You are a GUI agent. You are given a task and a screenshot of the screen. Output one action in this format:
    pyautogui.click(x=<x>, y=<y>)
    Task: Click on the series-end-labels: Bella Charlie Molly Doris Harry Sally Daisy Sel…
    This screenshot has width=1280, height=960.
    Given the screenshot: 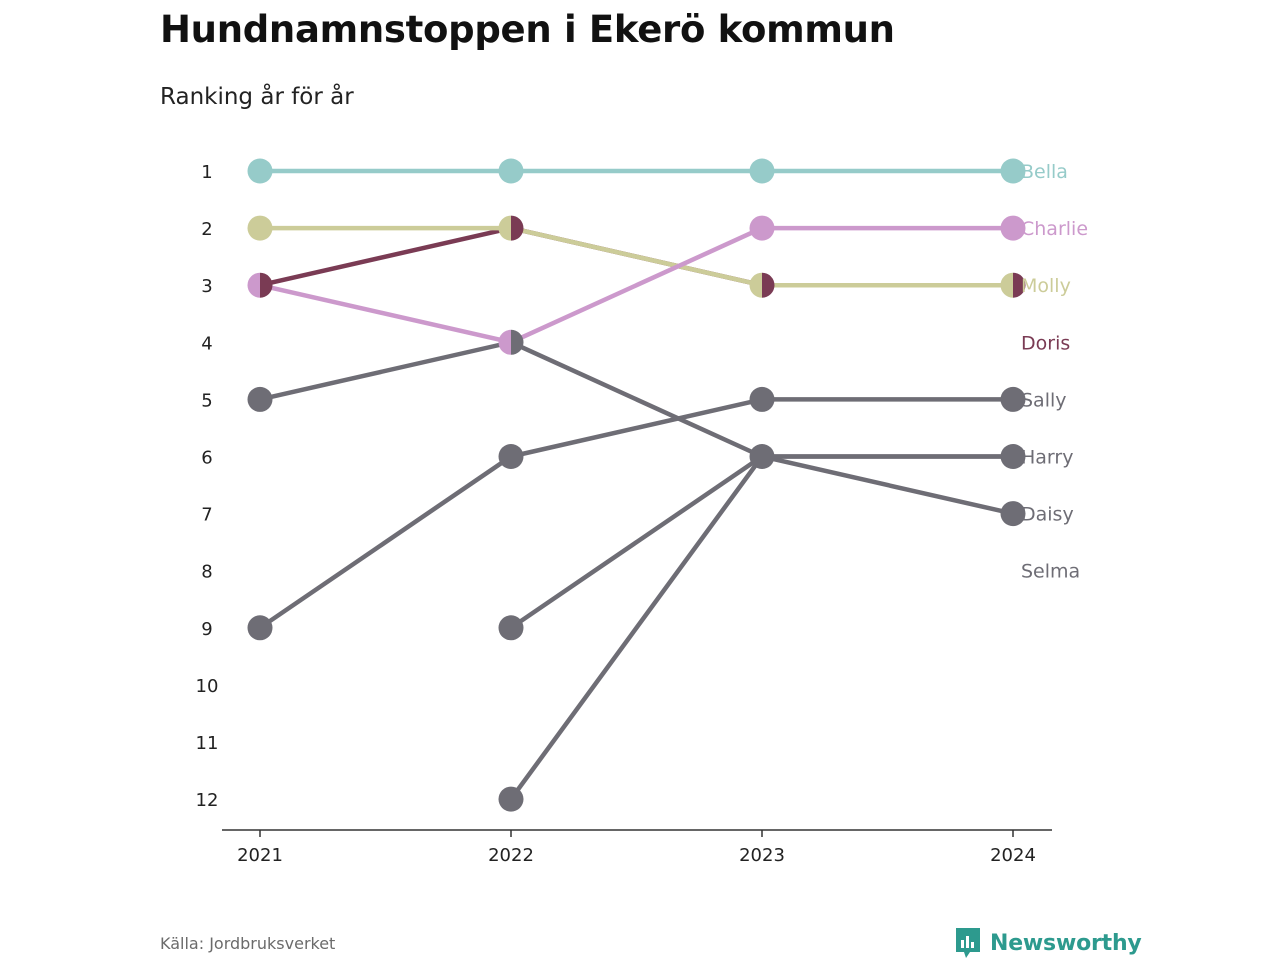 What is the action you would take?
    pyautogui.click(x=1054, y=372)
    